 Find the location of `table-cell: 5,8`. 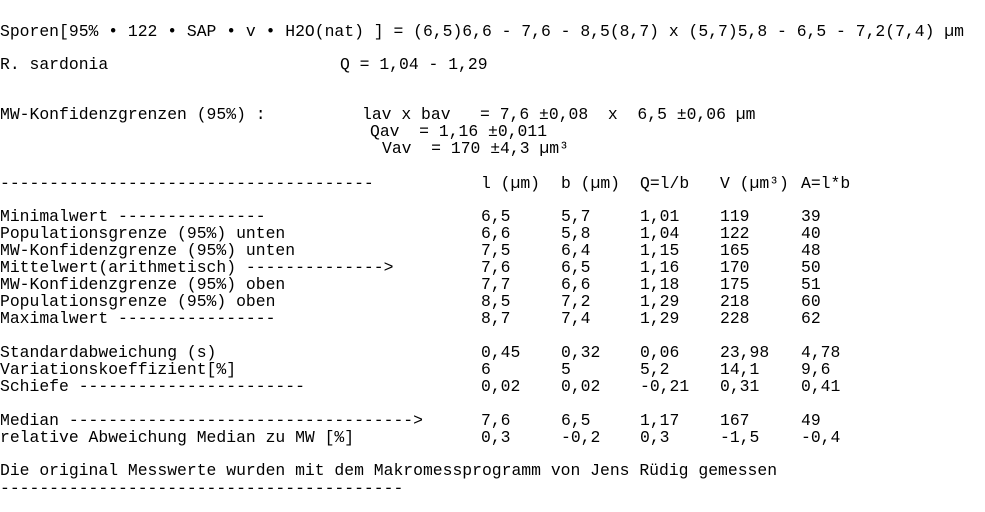

table-cell: 5,8 is located at coordinates (576, 233).